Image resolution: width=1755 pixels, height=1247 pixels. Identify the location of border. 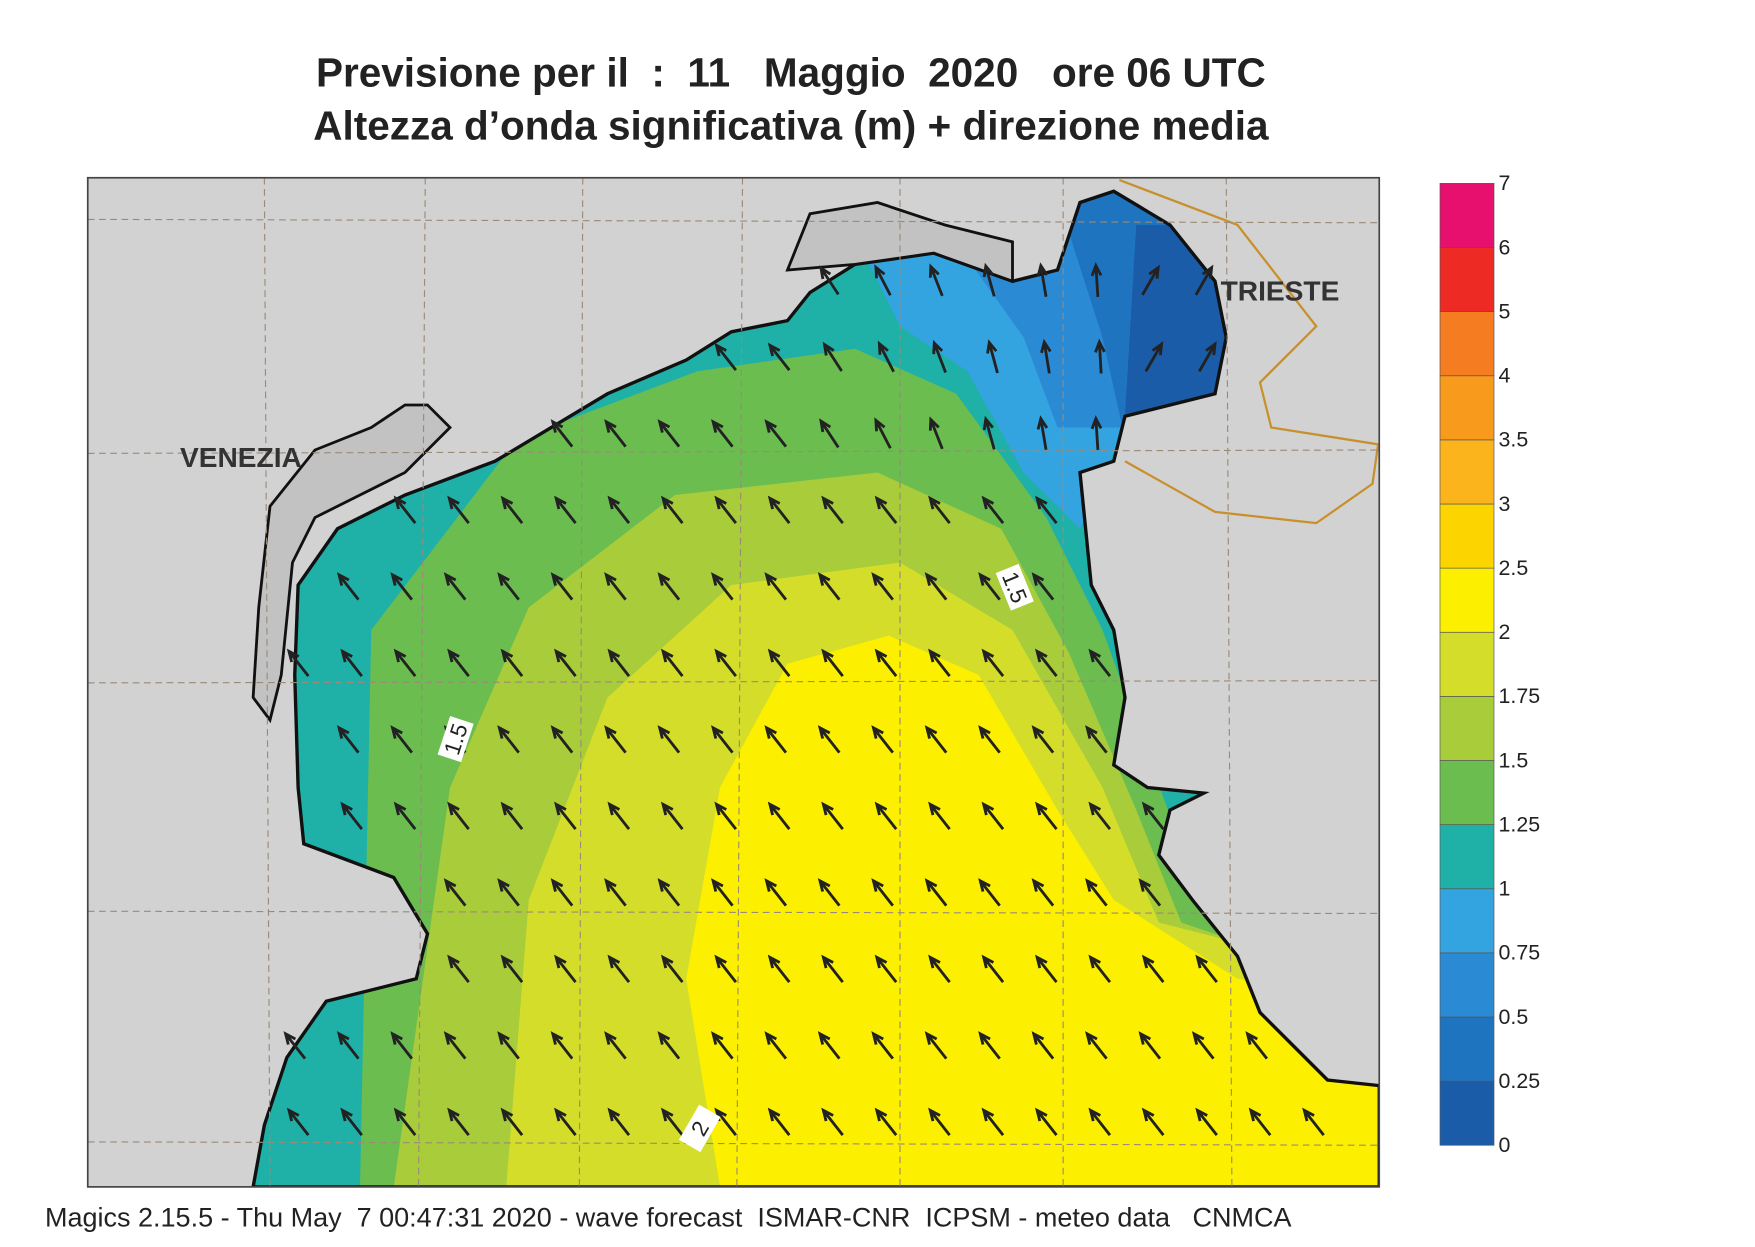
(1249, 351).